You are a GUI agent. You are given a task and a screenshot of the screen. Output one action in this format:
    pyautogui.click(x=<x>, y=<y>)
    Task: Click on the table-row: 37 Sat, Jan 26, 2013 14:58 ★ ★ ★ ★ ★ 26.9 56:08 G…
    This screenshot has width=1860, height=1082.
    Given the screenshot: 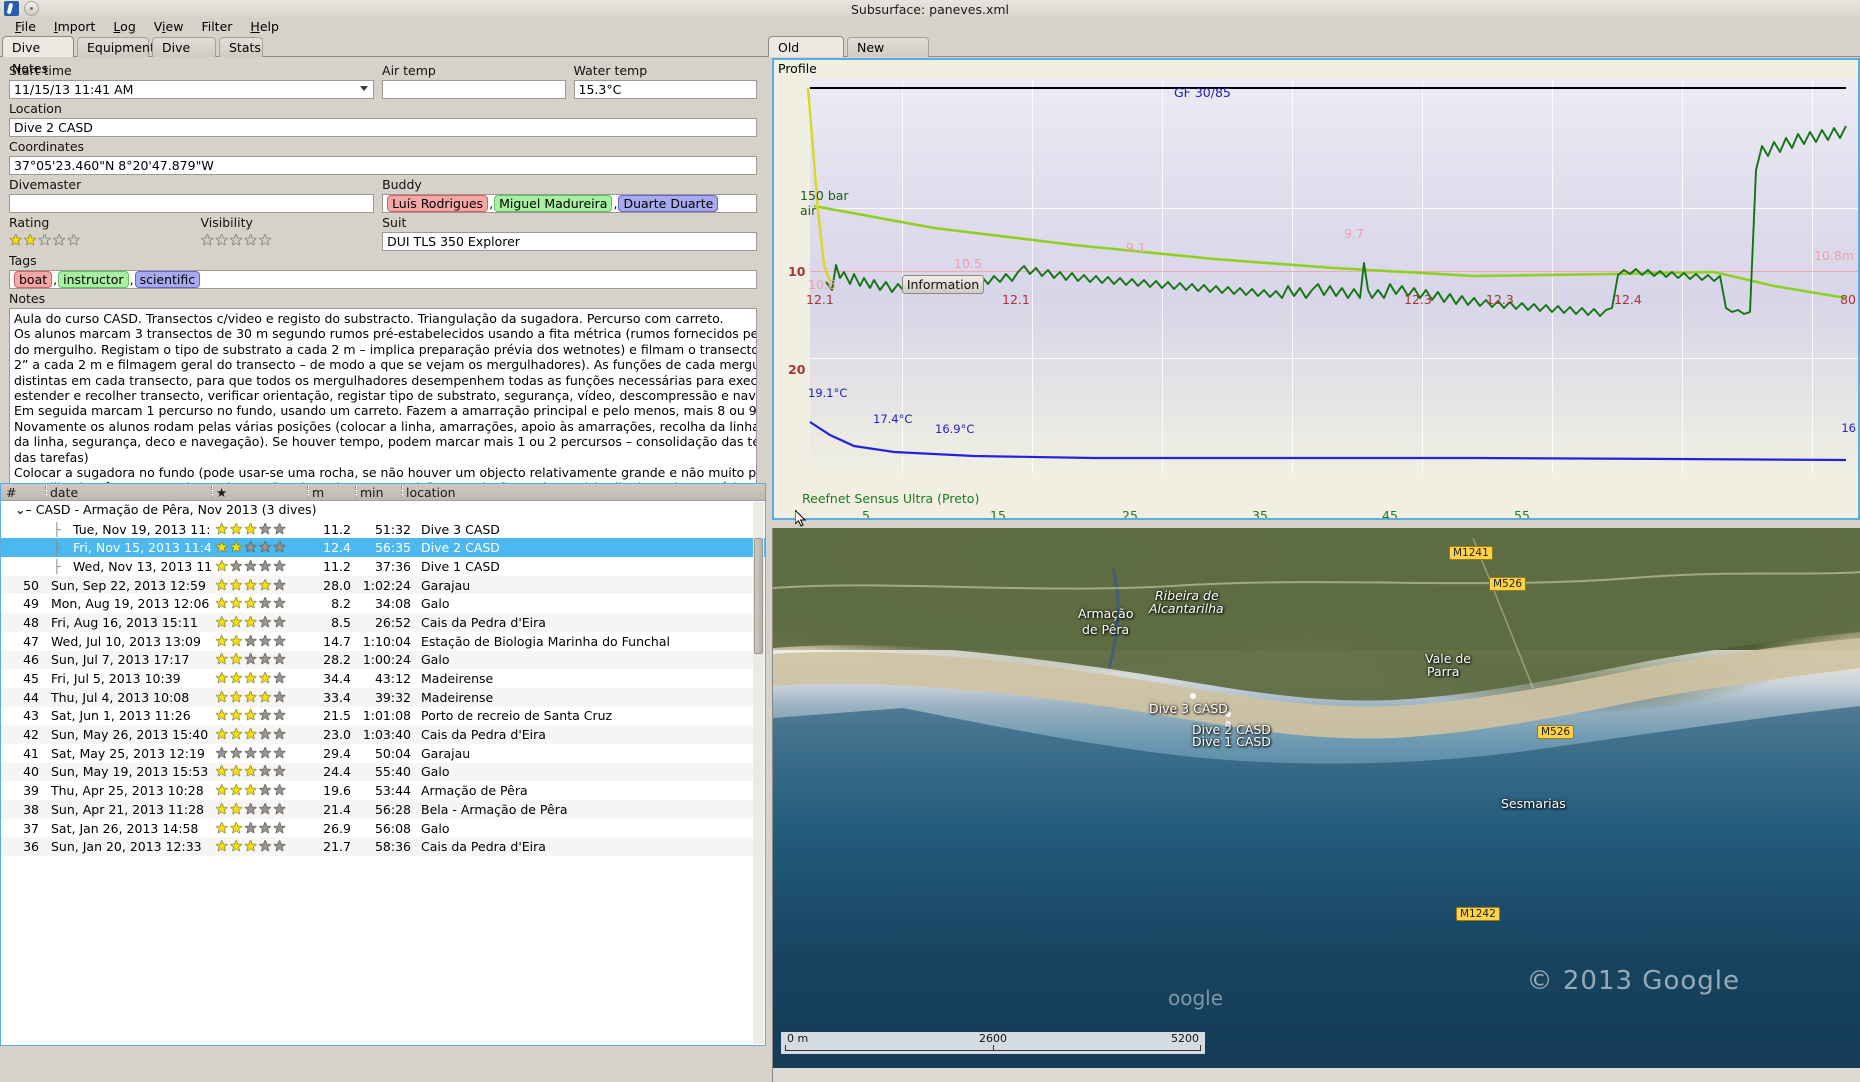 What is the action you would take?
    pyautogui.click(x=383, y=828)
    